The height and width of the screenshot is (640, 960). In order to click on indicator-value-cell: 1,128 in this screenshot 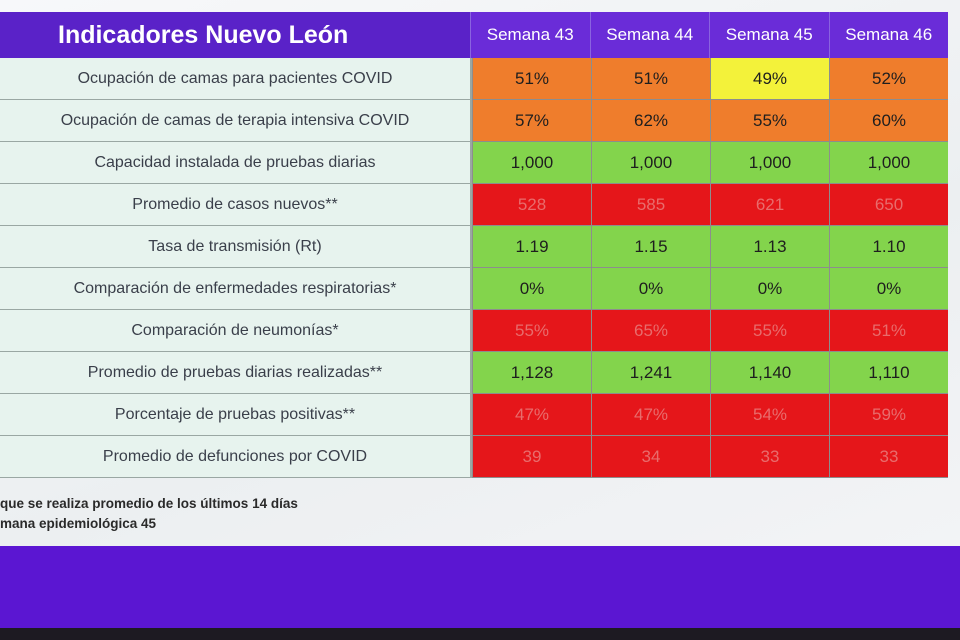, I will do `click(531, 373)`.